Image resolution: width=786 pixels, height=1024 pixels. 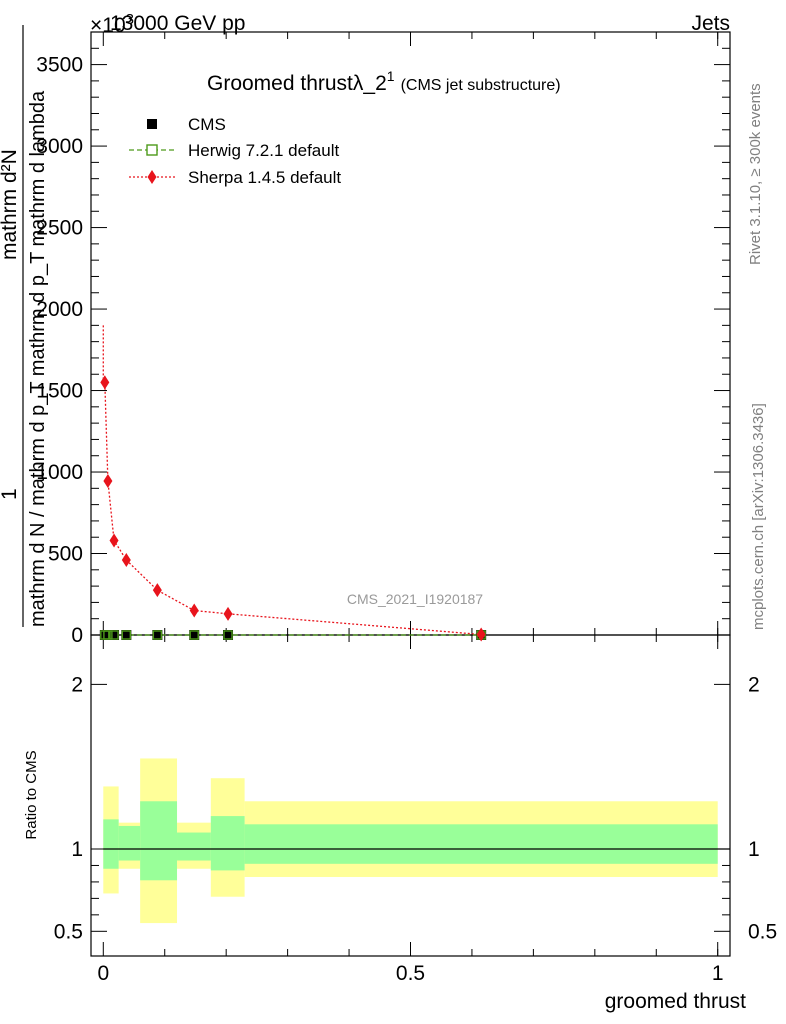 What do you see at coordinates (68, 931) in the screenshot?
I see `ratio-ytick-label: 0.5` at bounding box center [68, 931].